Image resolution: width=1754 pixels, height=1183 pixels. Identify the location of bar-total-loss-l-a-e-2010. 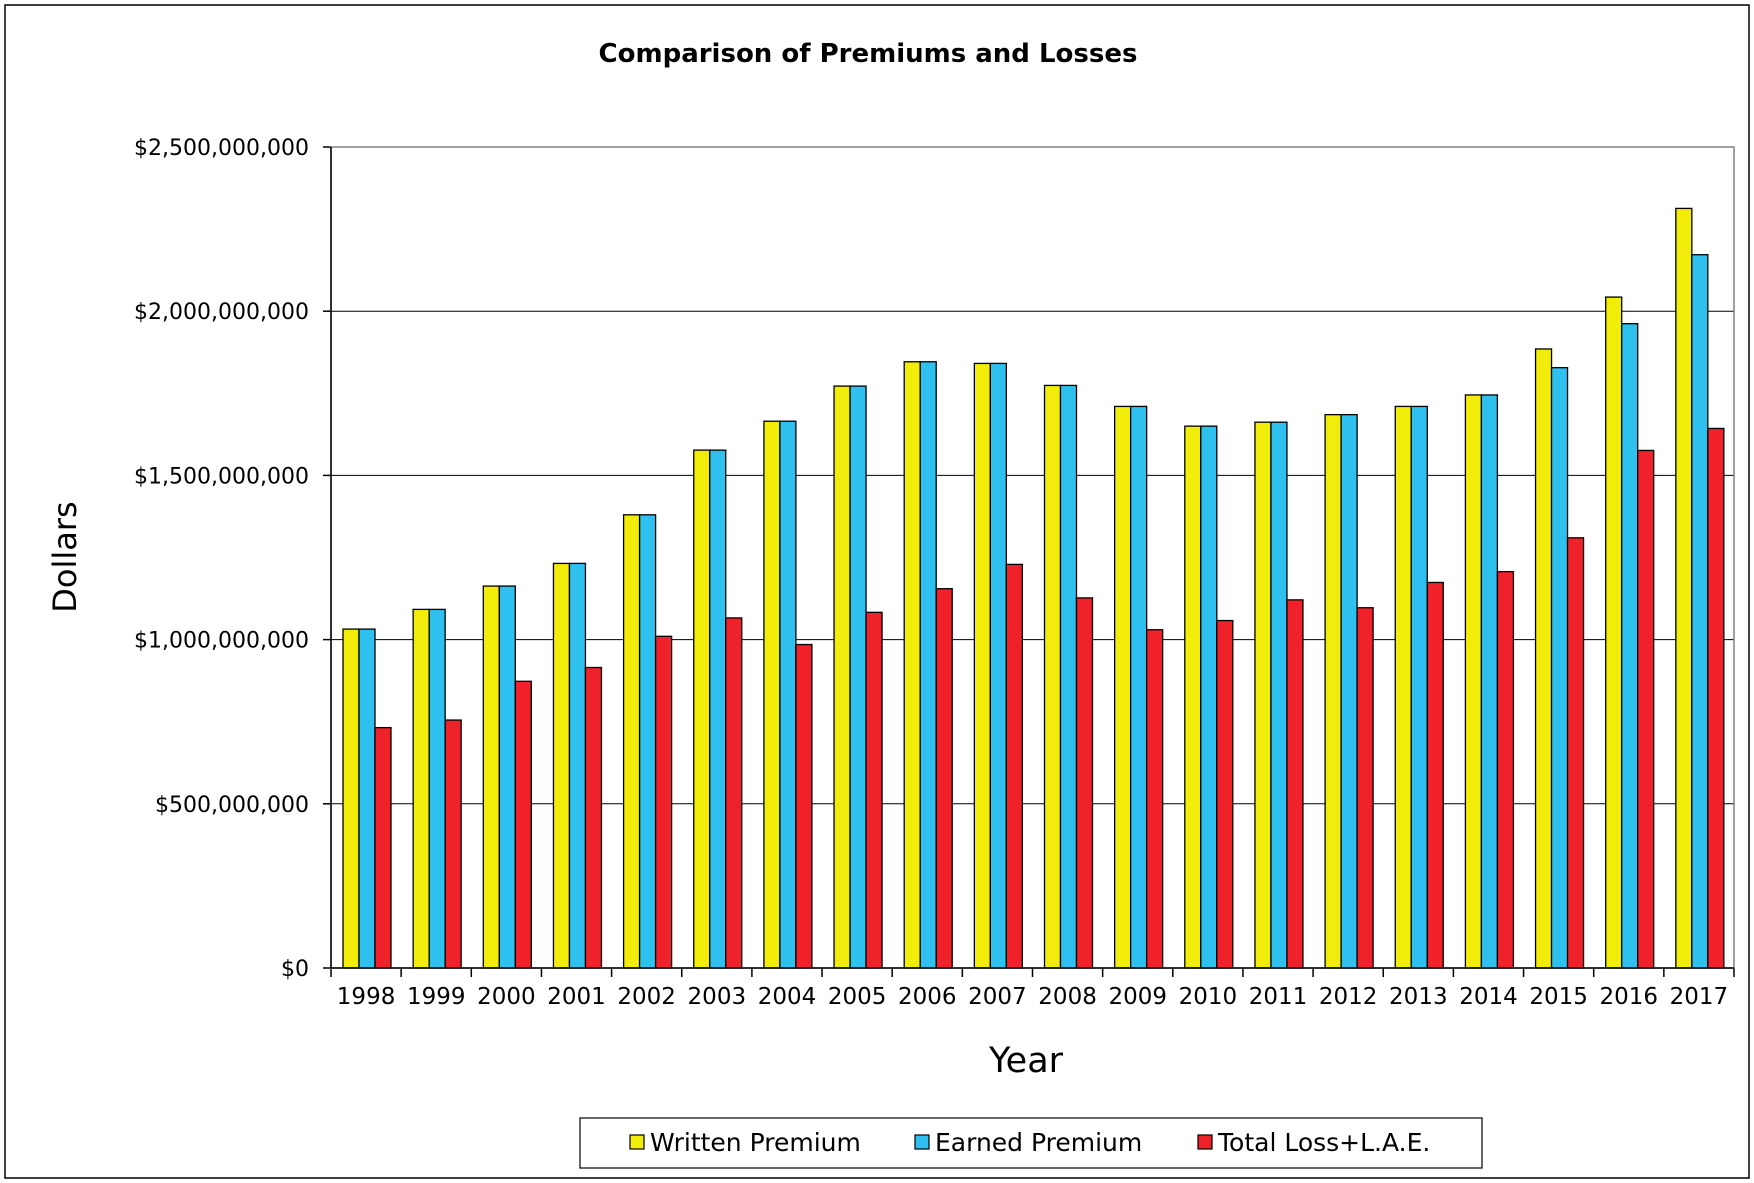
(1225, 794).